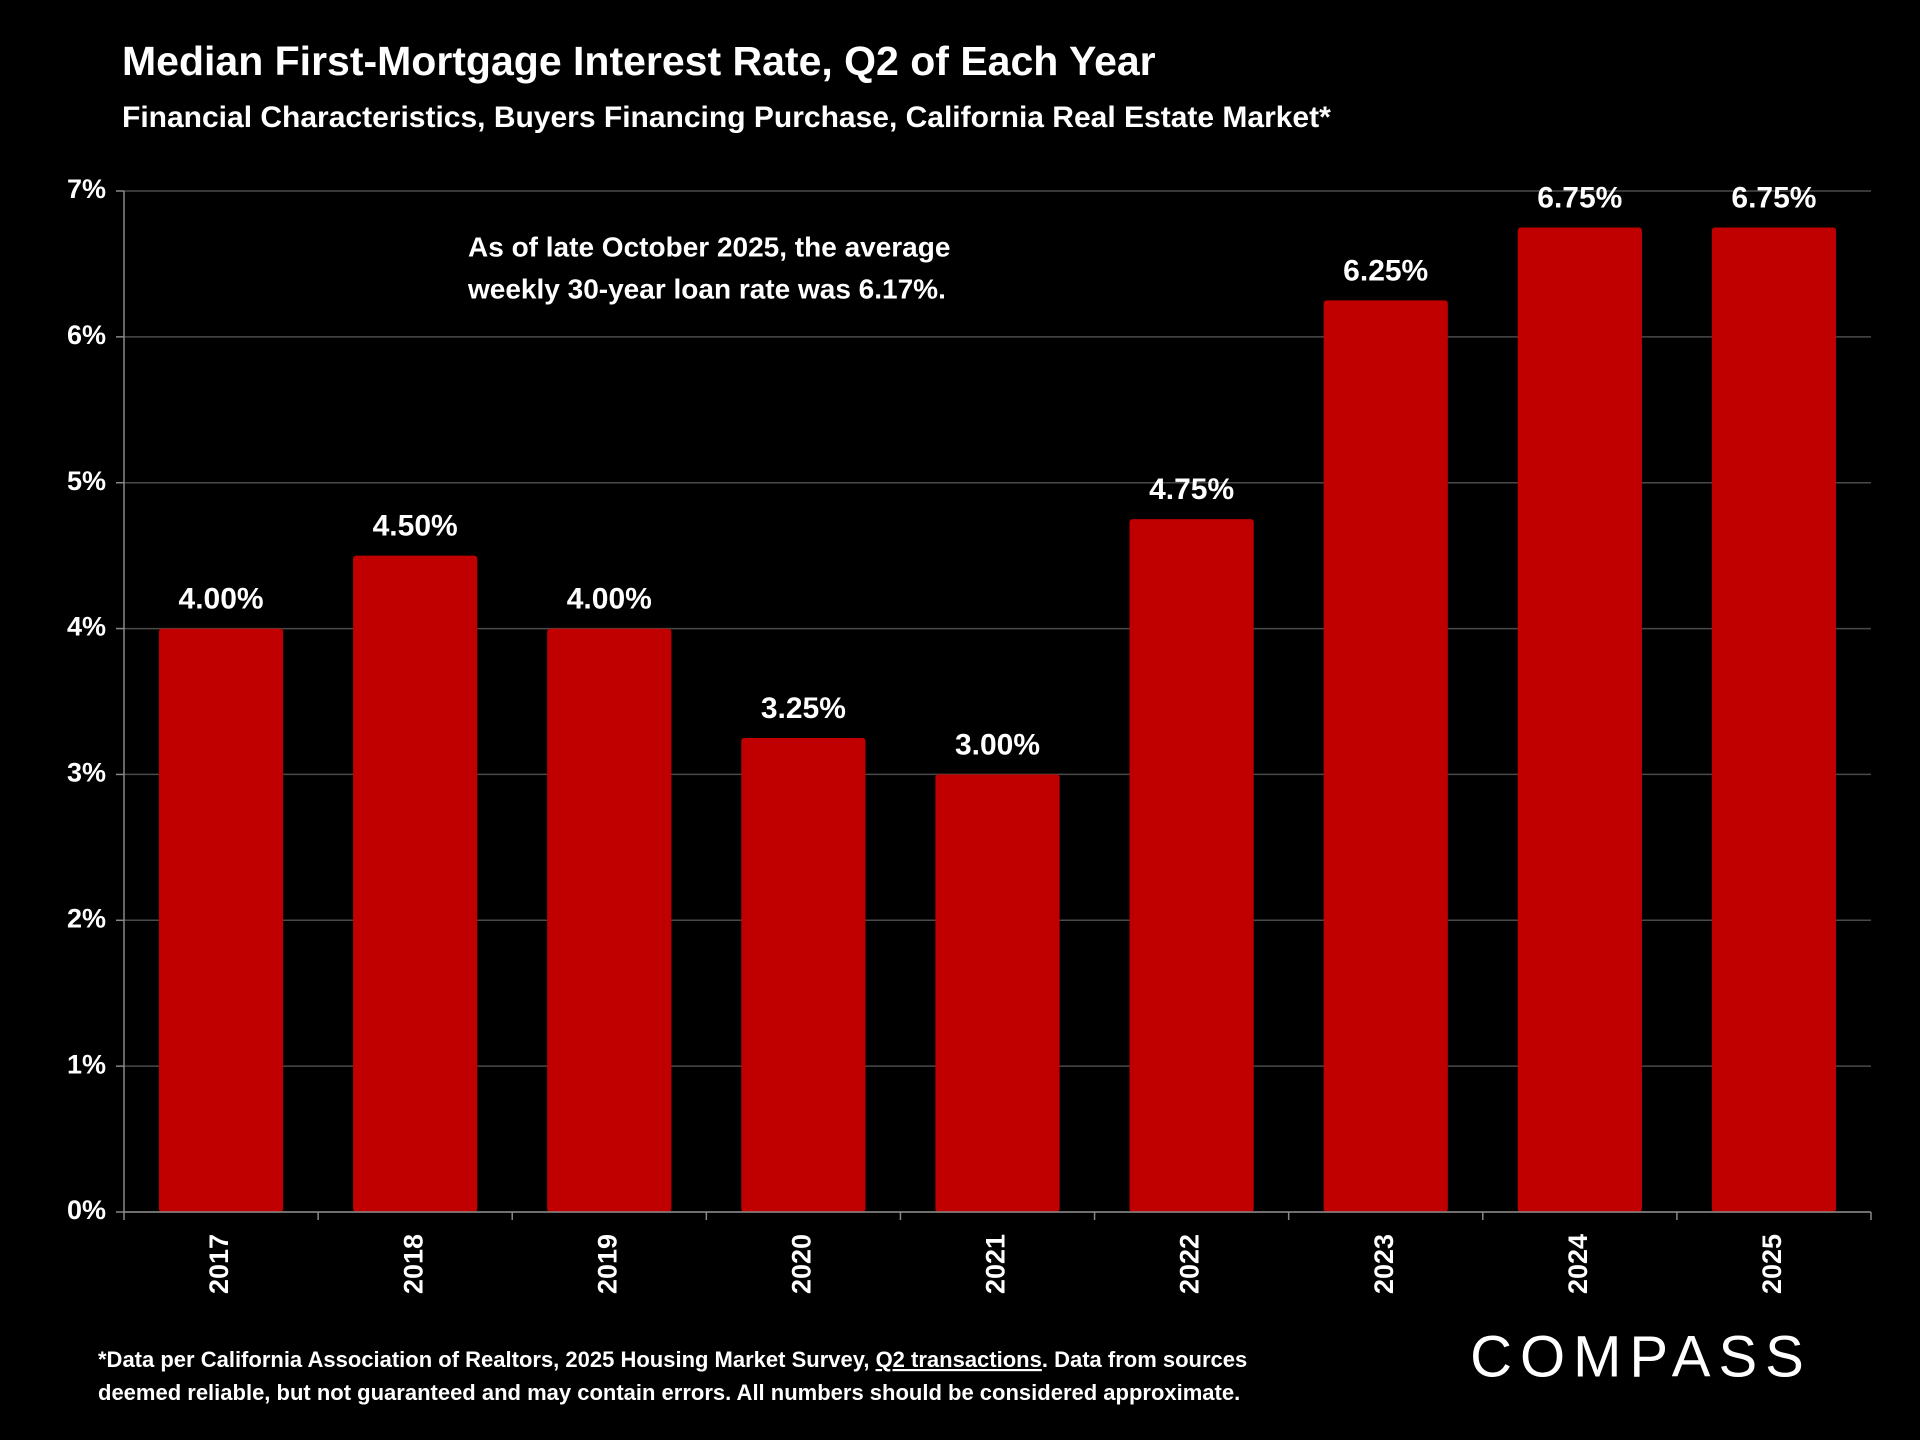 The height and width of the screenshot is (1440, 1920). I want to click on x-tick-label: 2022, so click(1190, 1264).